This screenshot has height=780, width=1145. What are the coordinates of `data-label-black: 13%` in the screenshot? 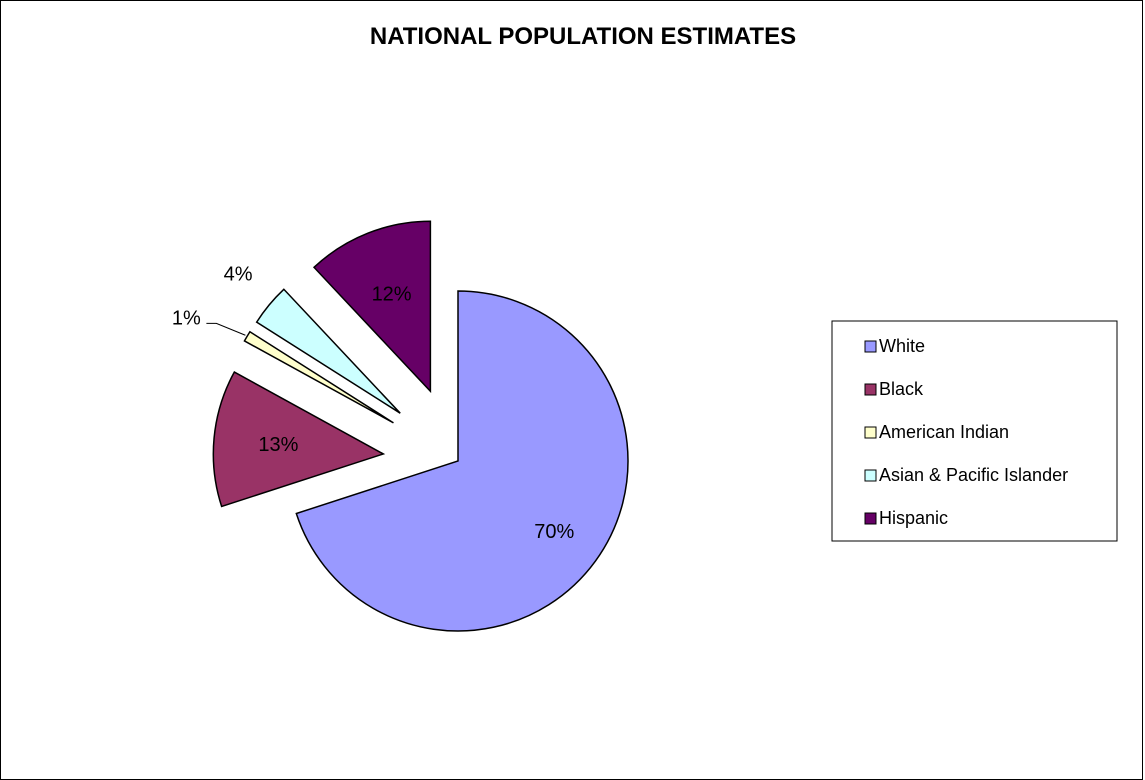 It's located at (278, 445).